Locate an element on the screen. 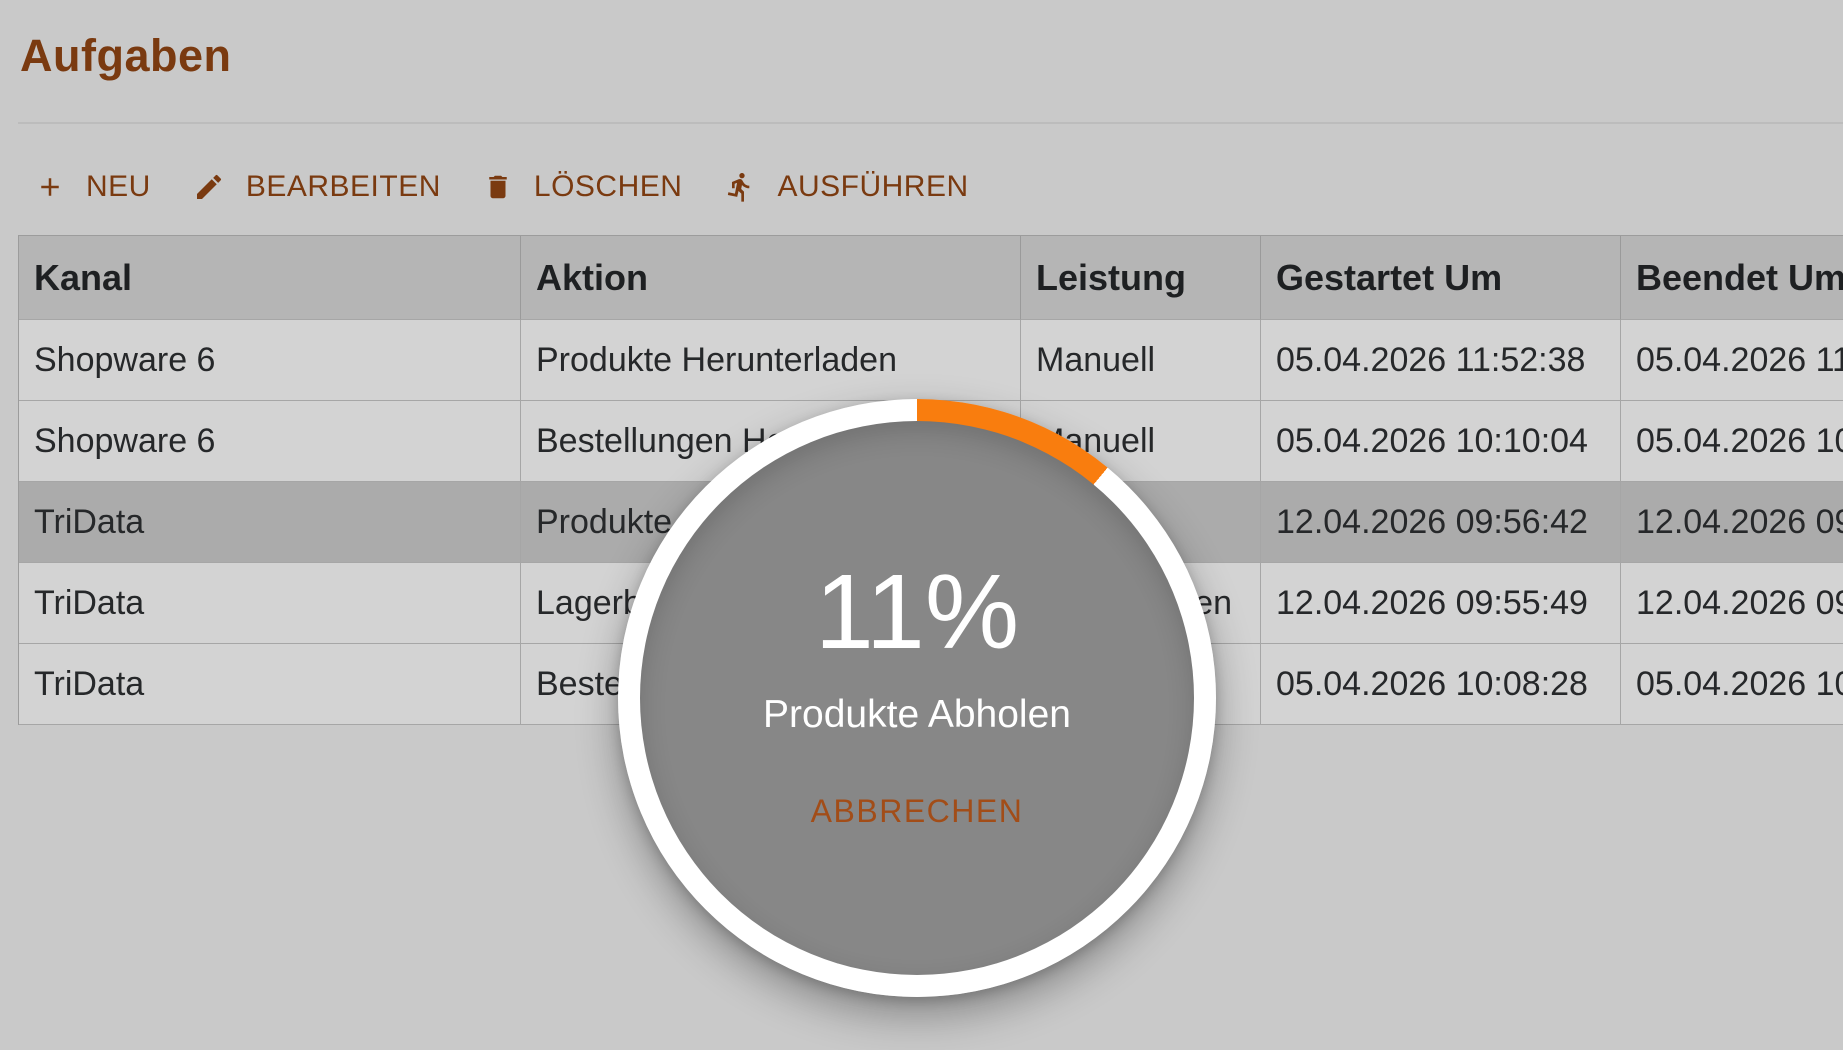 The image size is (1843, 1050). edit-button: BEARBEITEN is located at coordinates (317, 187).